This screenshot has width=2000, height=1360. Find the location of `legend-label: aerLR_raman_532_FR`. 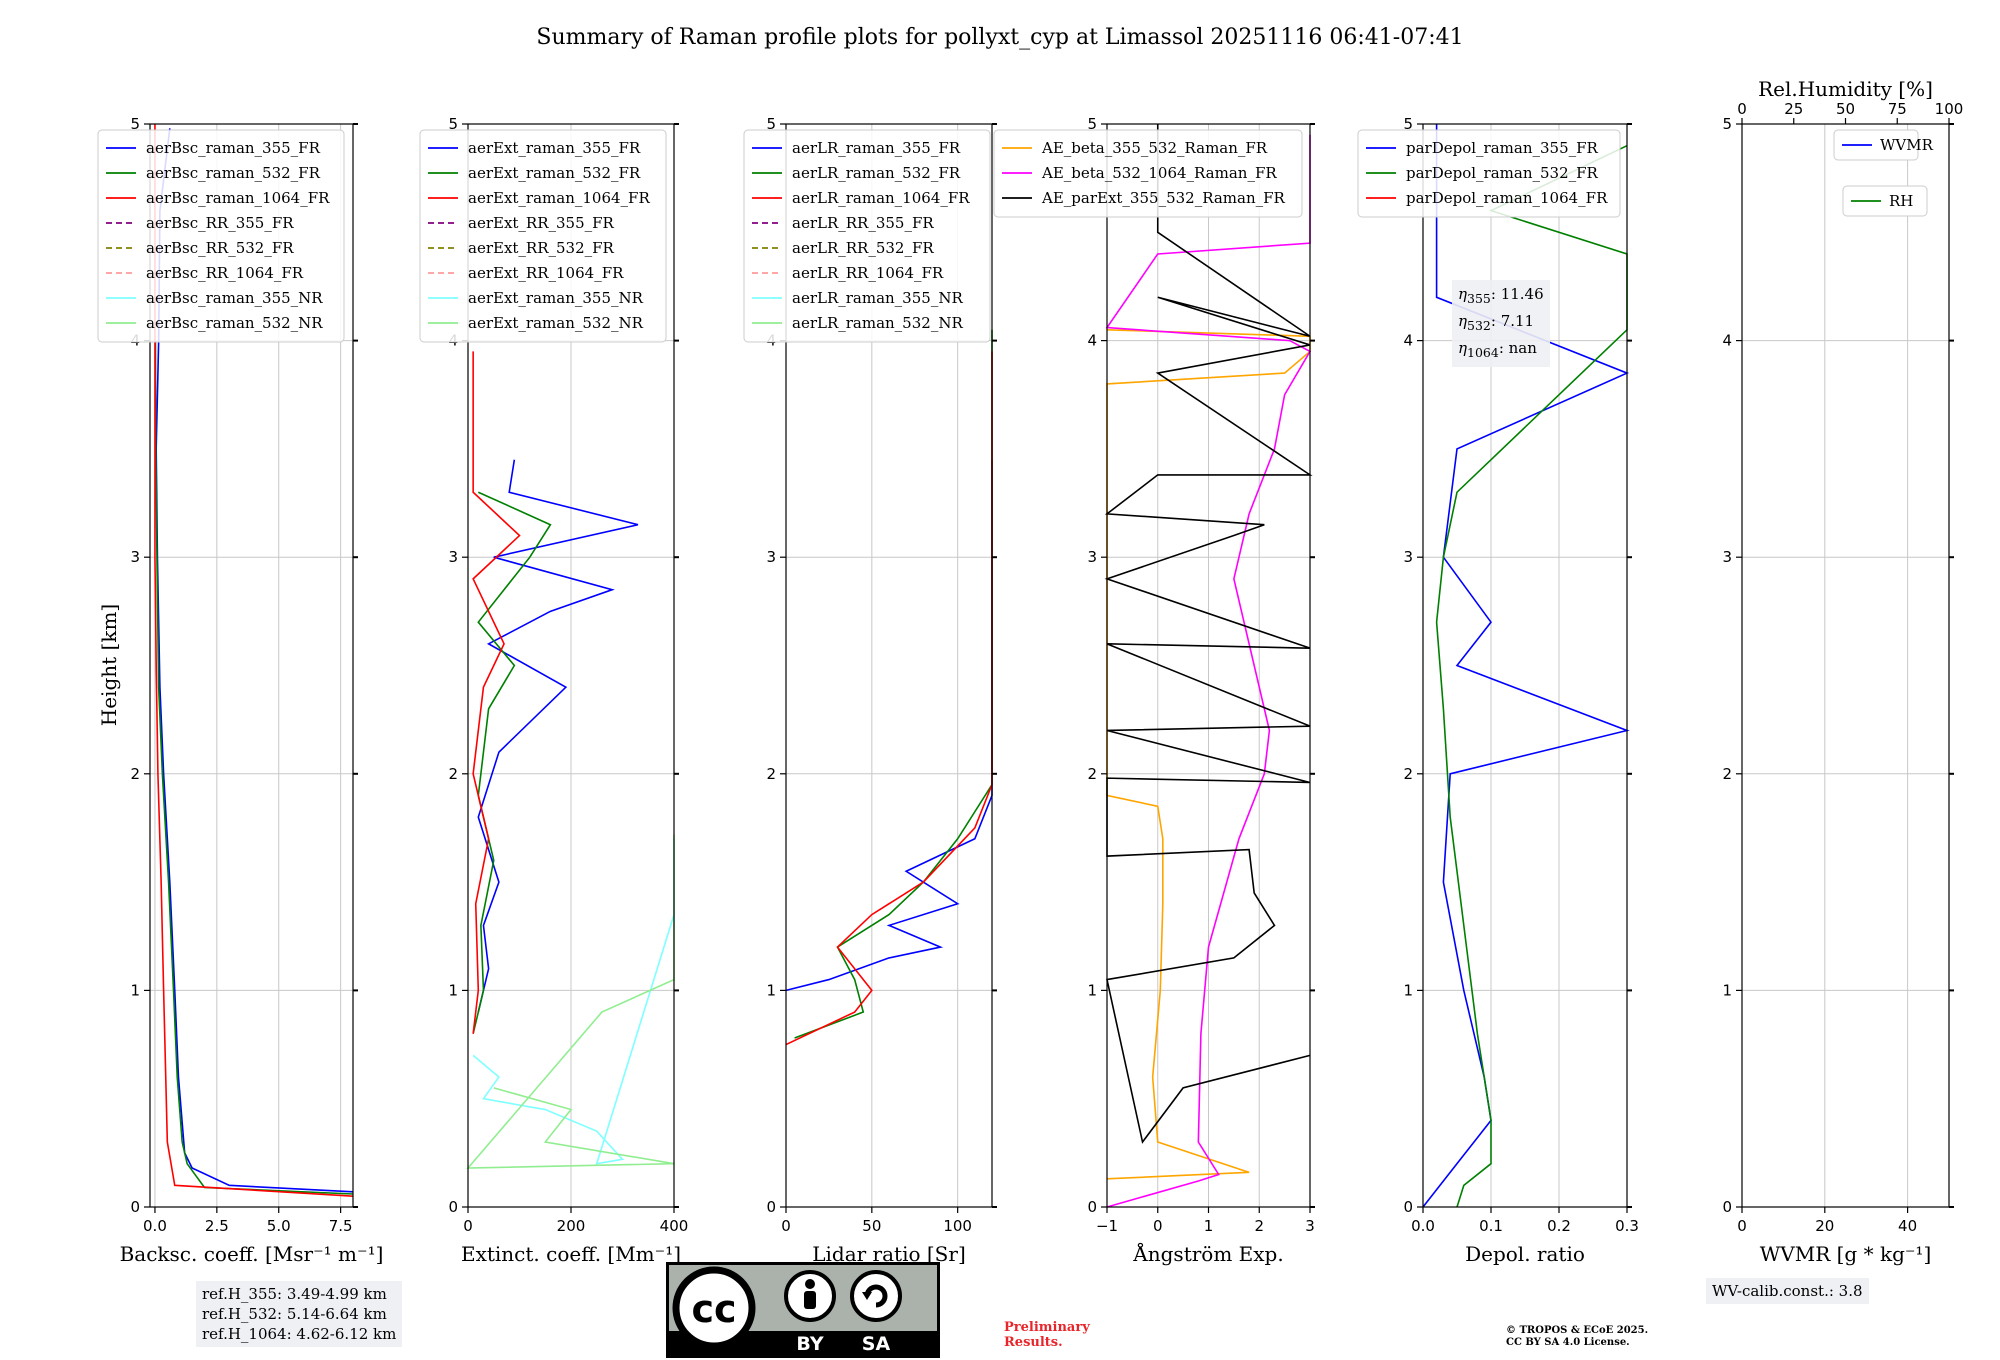

legend-label: aerLR_raman_532_FR is located at coordinates (876, 173).